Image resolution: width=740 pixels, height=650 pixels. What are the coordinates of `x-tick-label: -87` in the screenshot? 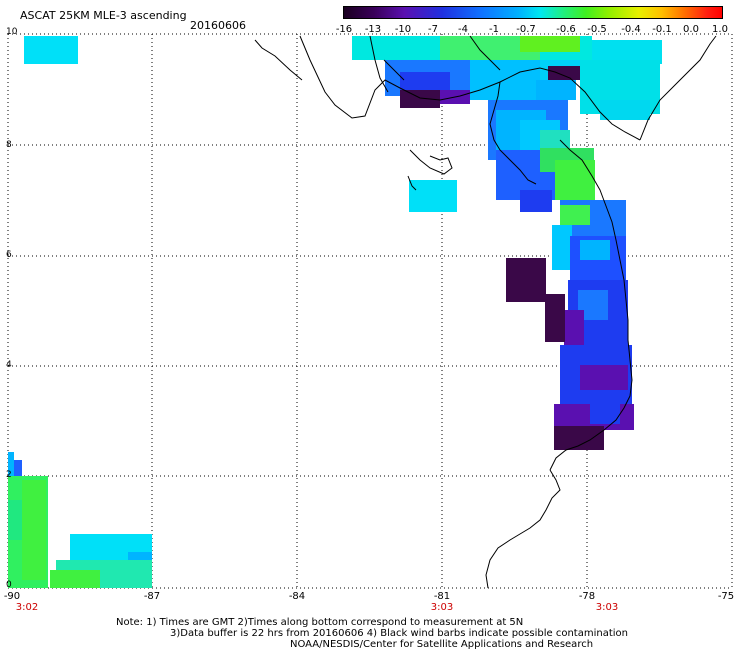 It's located at (152, 596).